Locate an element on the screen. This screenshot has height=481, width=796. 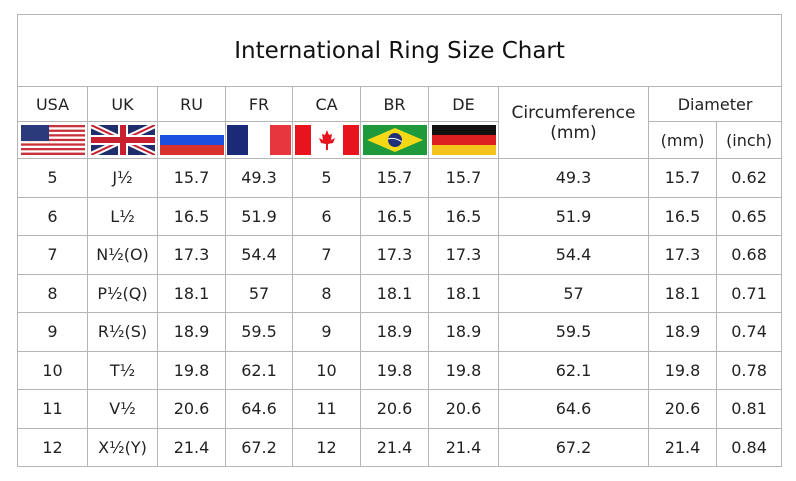
russia-flag-cell is located at coordinates (191, 140).